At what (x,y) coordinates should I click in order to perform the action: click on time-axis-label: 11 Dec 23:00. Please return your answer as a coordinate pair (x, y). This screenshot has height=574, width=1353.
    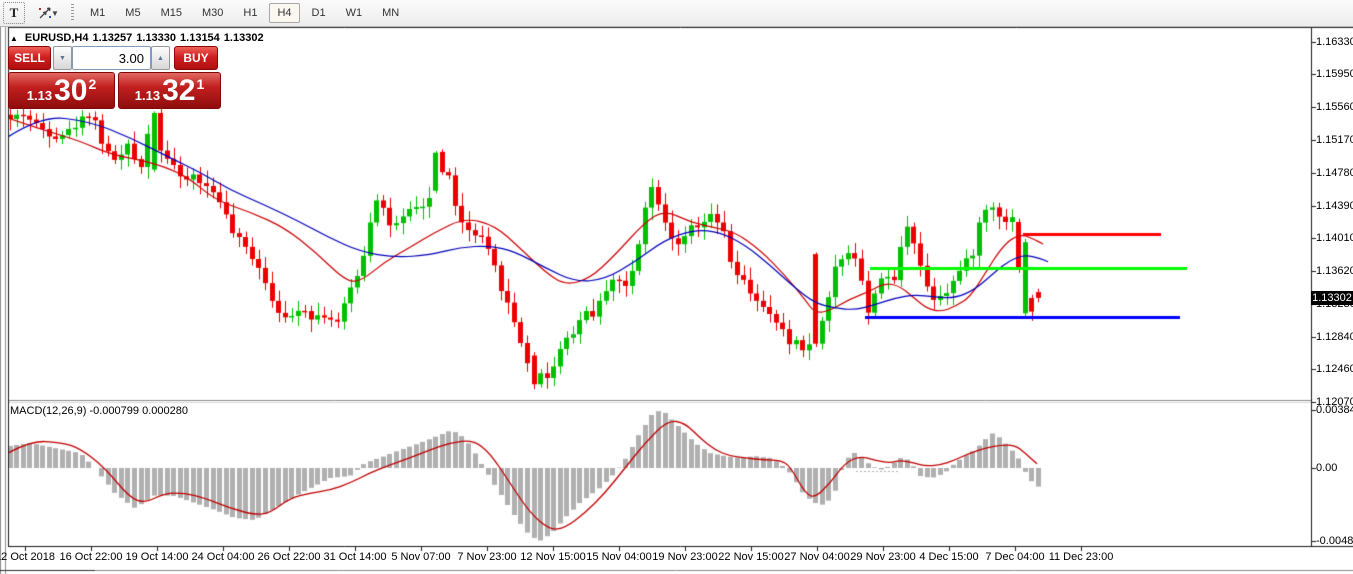
    Looking at the image, I should click on (1081, 557).